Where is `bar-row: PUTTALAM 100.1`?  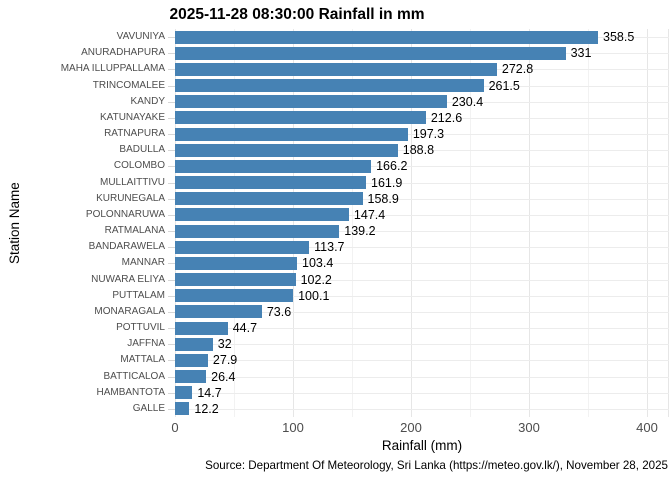
bar-row: PUTTALAM 100.1 is located at coordinates (334, 296).